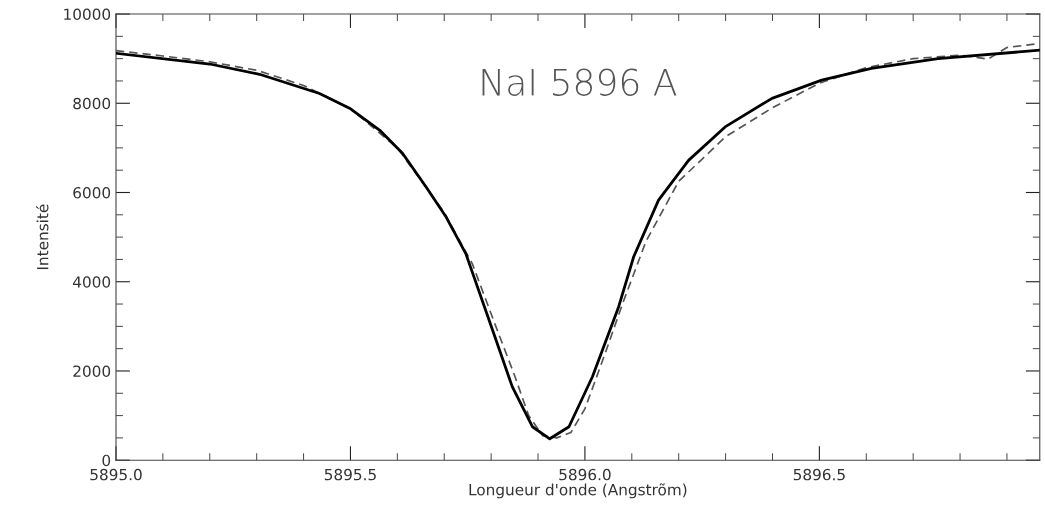 This screenshot has height=520, width=1045. Describe the element at coordinates (585, 474) in the screenshot. I see `x-tick-label: 5896.0` at that location.